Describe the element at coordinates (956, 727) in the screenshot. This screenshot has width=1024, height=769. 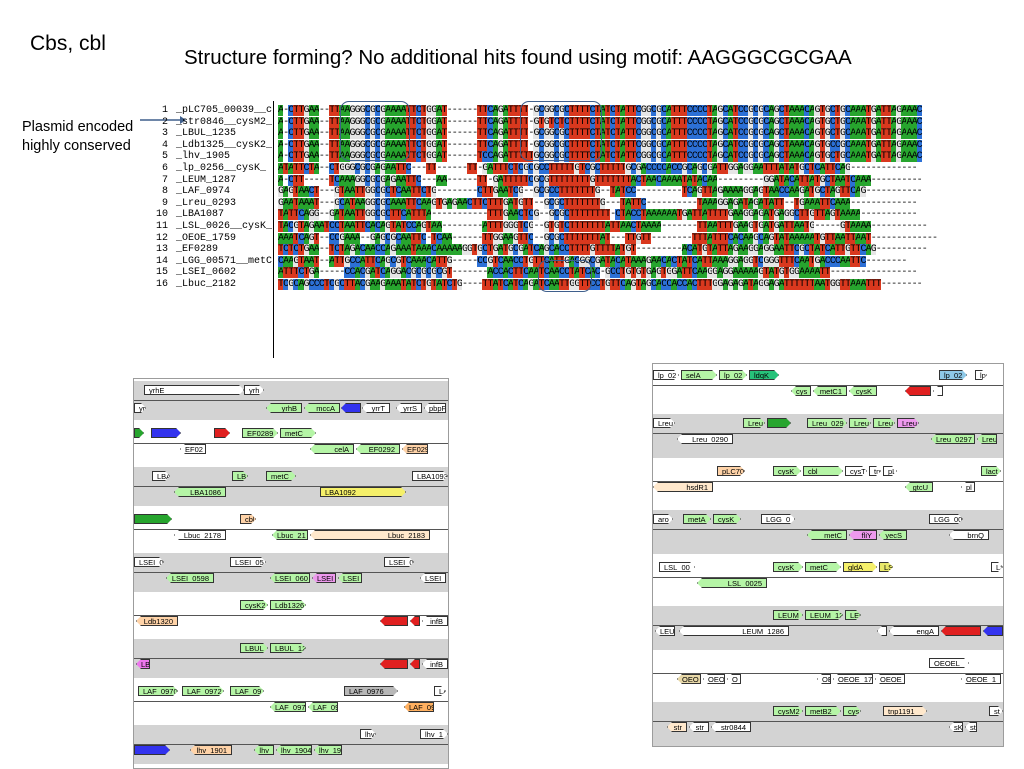
I see `gene-arrow: sK` at that location.